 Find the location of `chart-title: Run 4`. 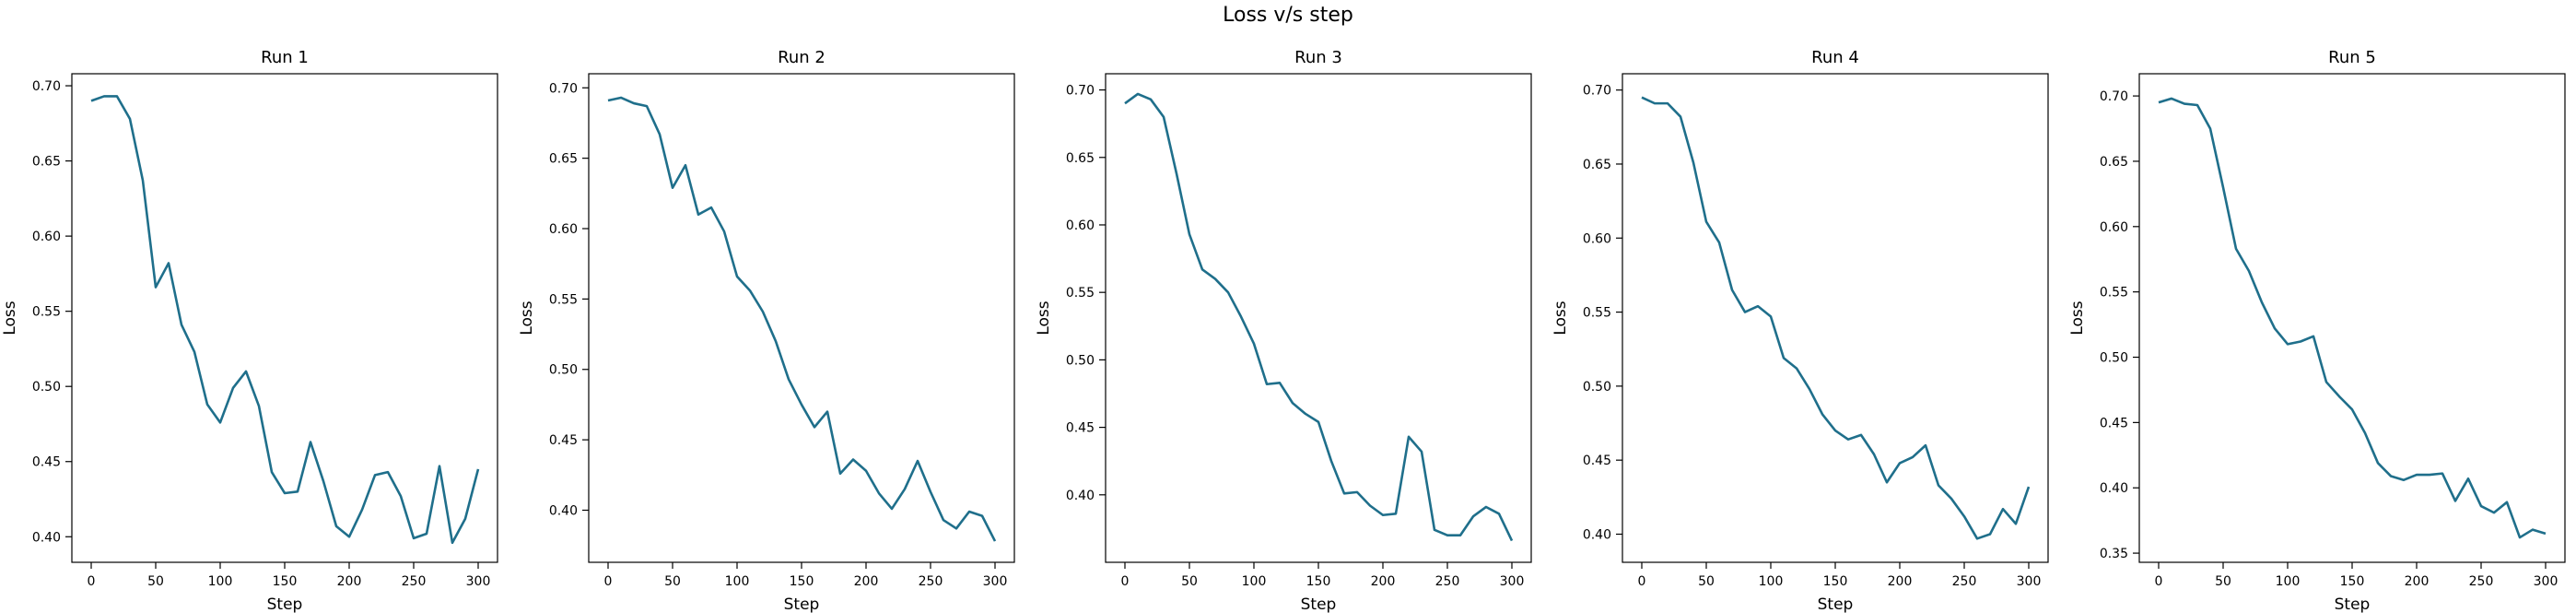

chart-title: Run 4 is located at coordinates (1835, 57).